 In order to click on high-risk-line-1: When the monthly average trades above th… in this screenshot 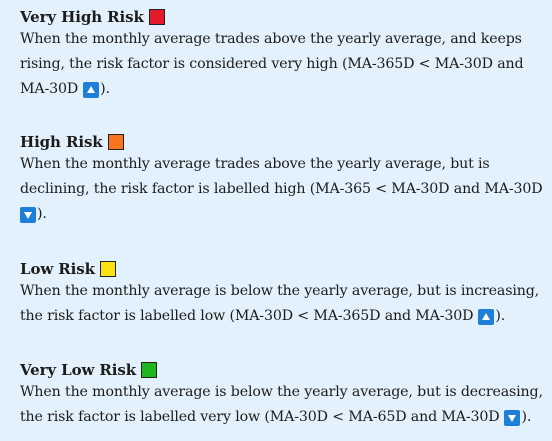, I will do `click(255, 164)`.